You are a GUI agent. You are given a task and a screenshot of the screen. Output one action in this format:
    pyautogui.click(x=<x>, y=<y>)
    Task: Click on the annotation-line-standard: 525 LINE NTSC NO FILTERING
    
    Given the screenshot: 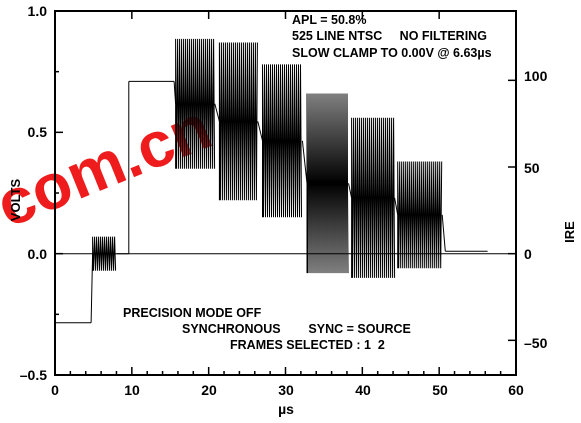 What is the action you would take?
    pyautogui.click(x=389, y=36)
    